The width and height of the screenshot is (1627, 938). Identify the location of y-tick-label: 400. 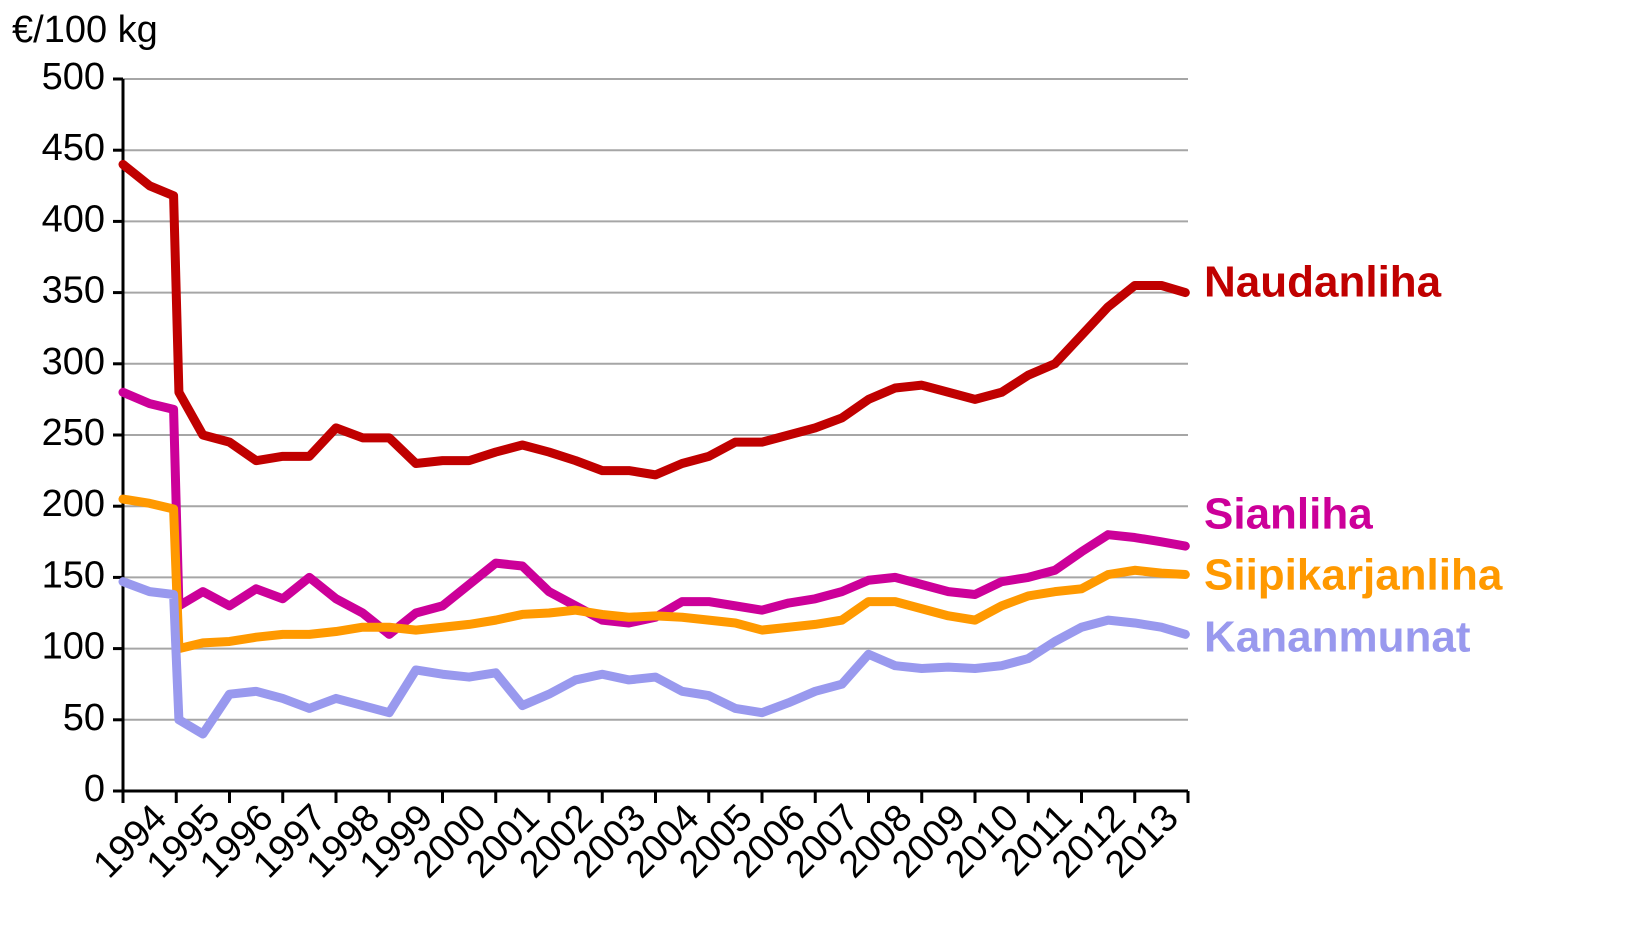
(73, 219).